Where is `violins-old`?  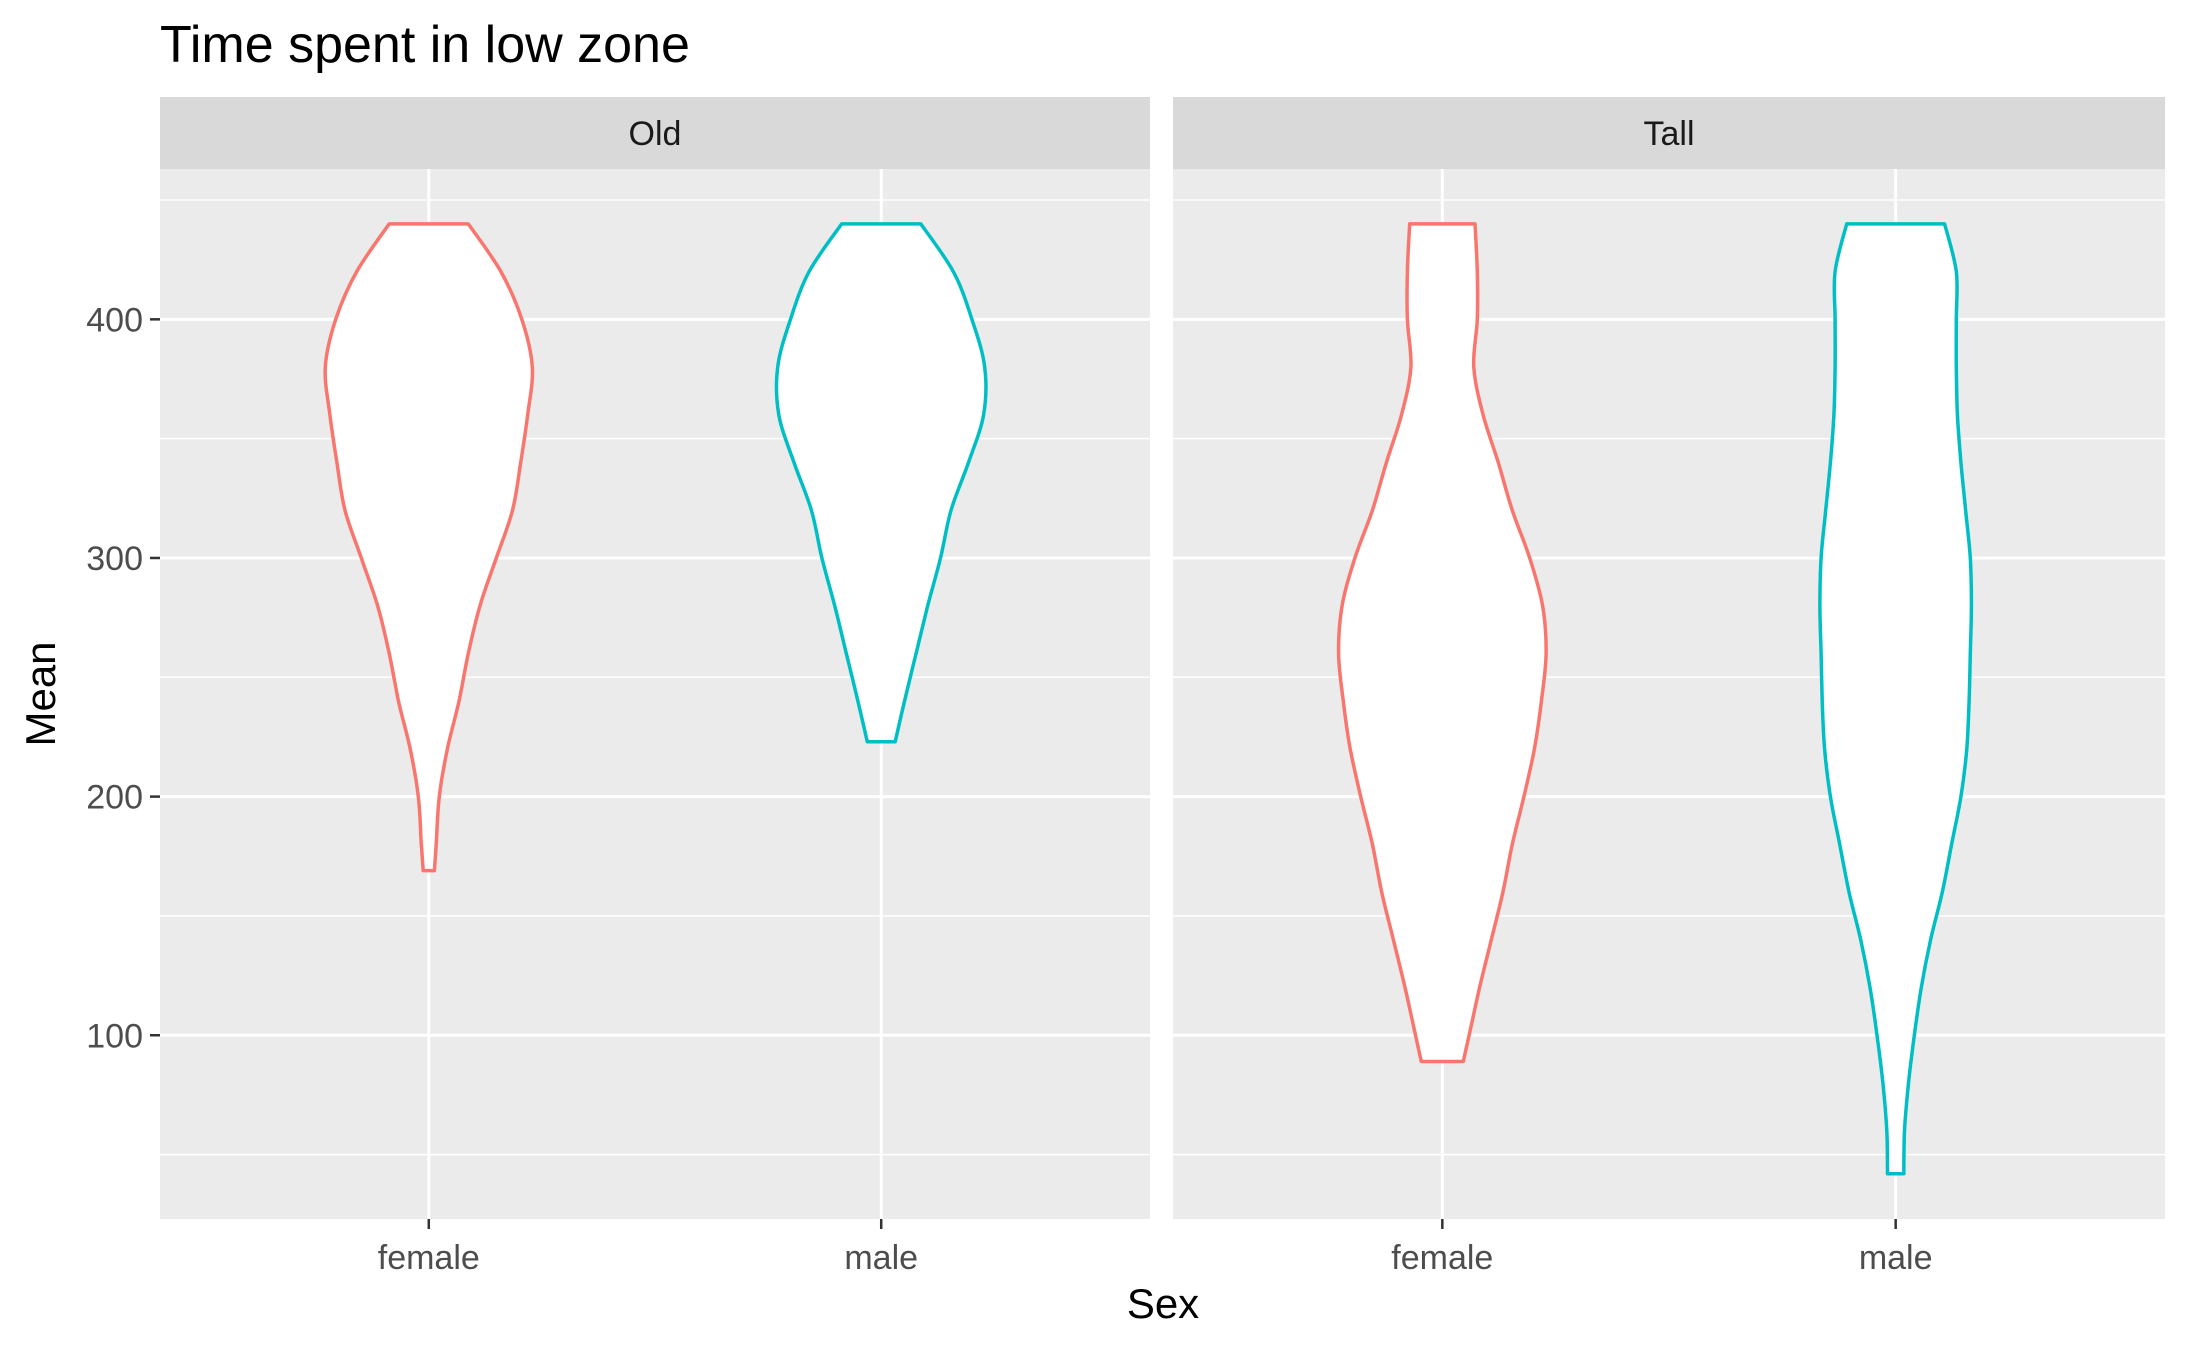
violins-old is located at coordinates (655, 547).